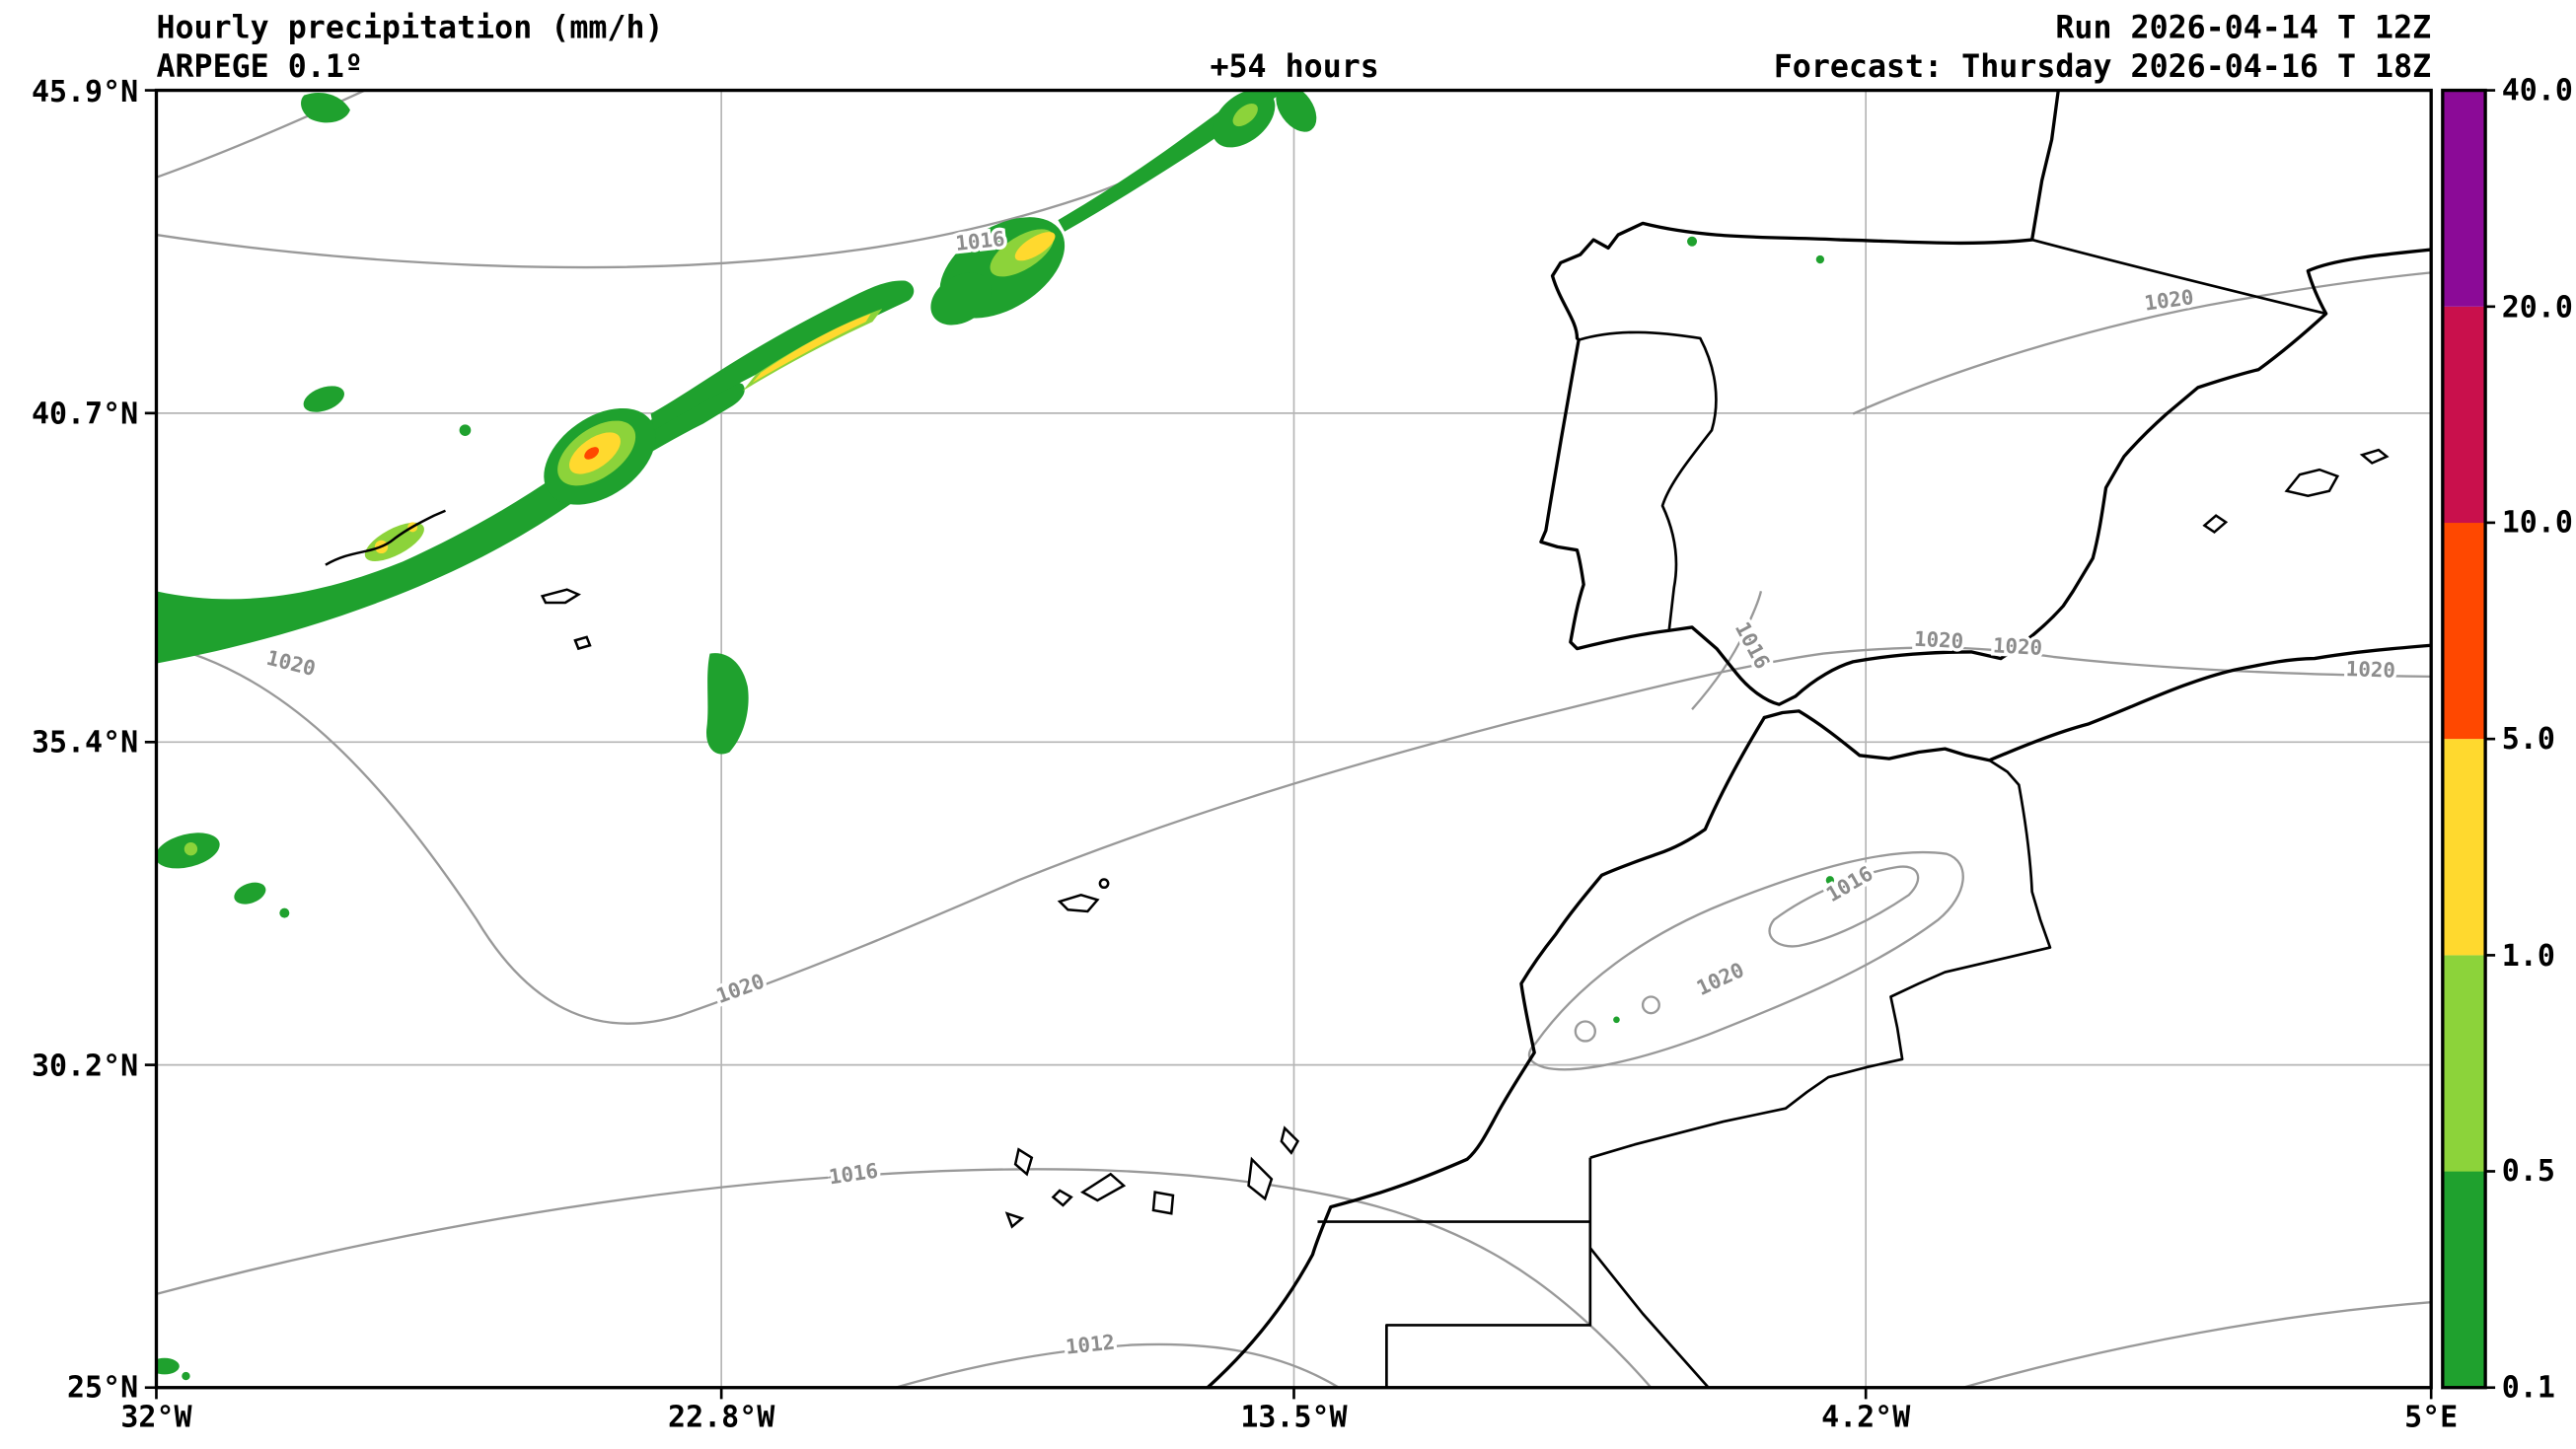  What do you see at coordinates (2537, 91) in the screenshot?
I see `colorbar-tick-label: 40.0` at bounding box center [2537, 91].